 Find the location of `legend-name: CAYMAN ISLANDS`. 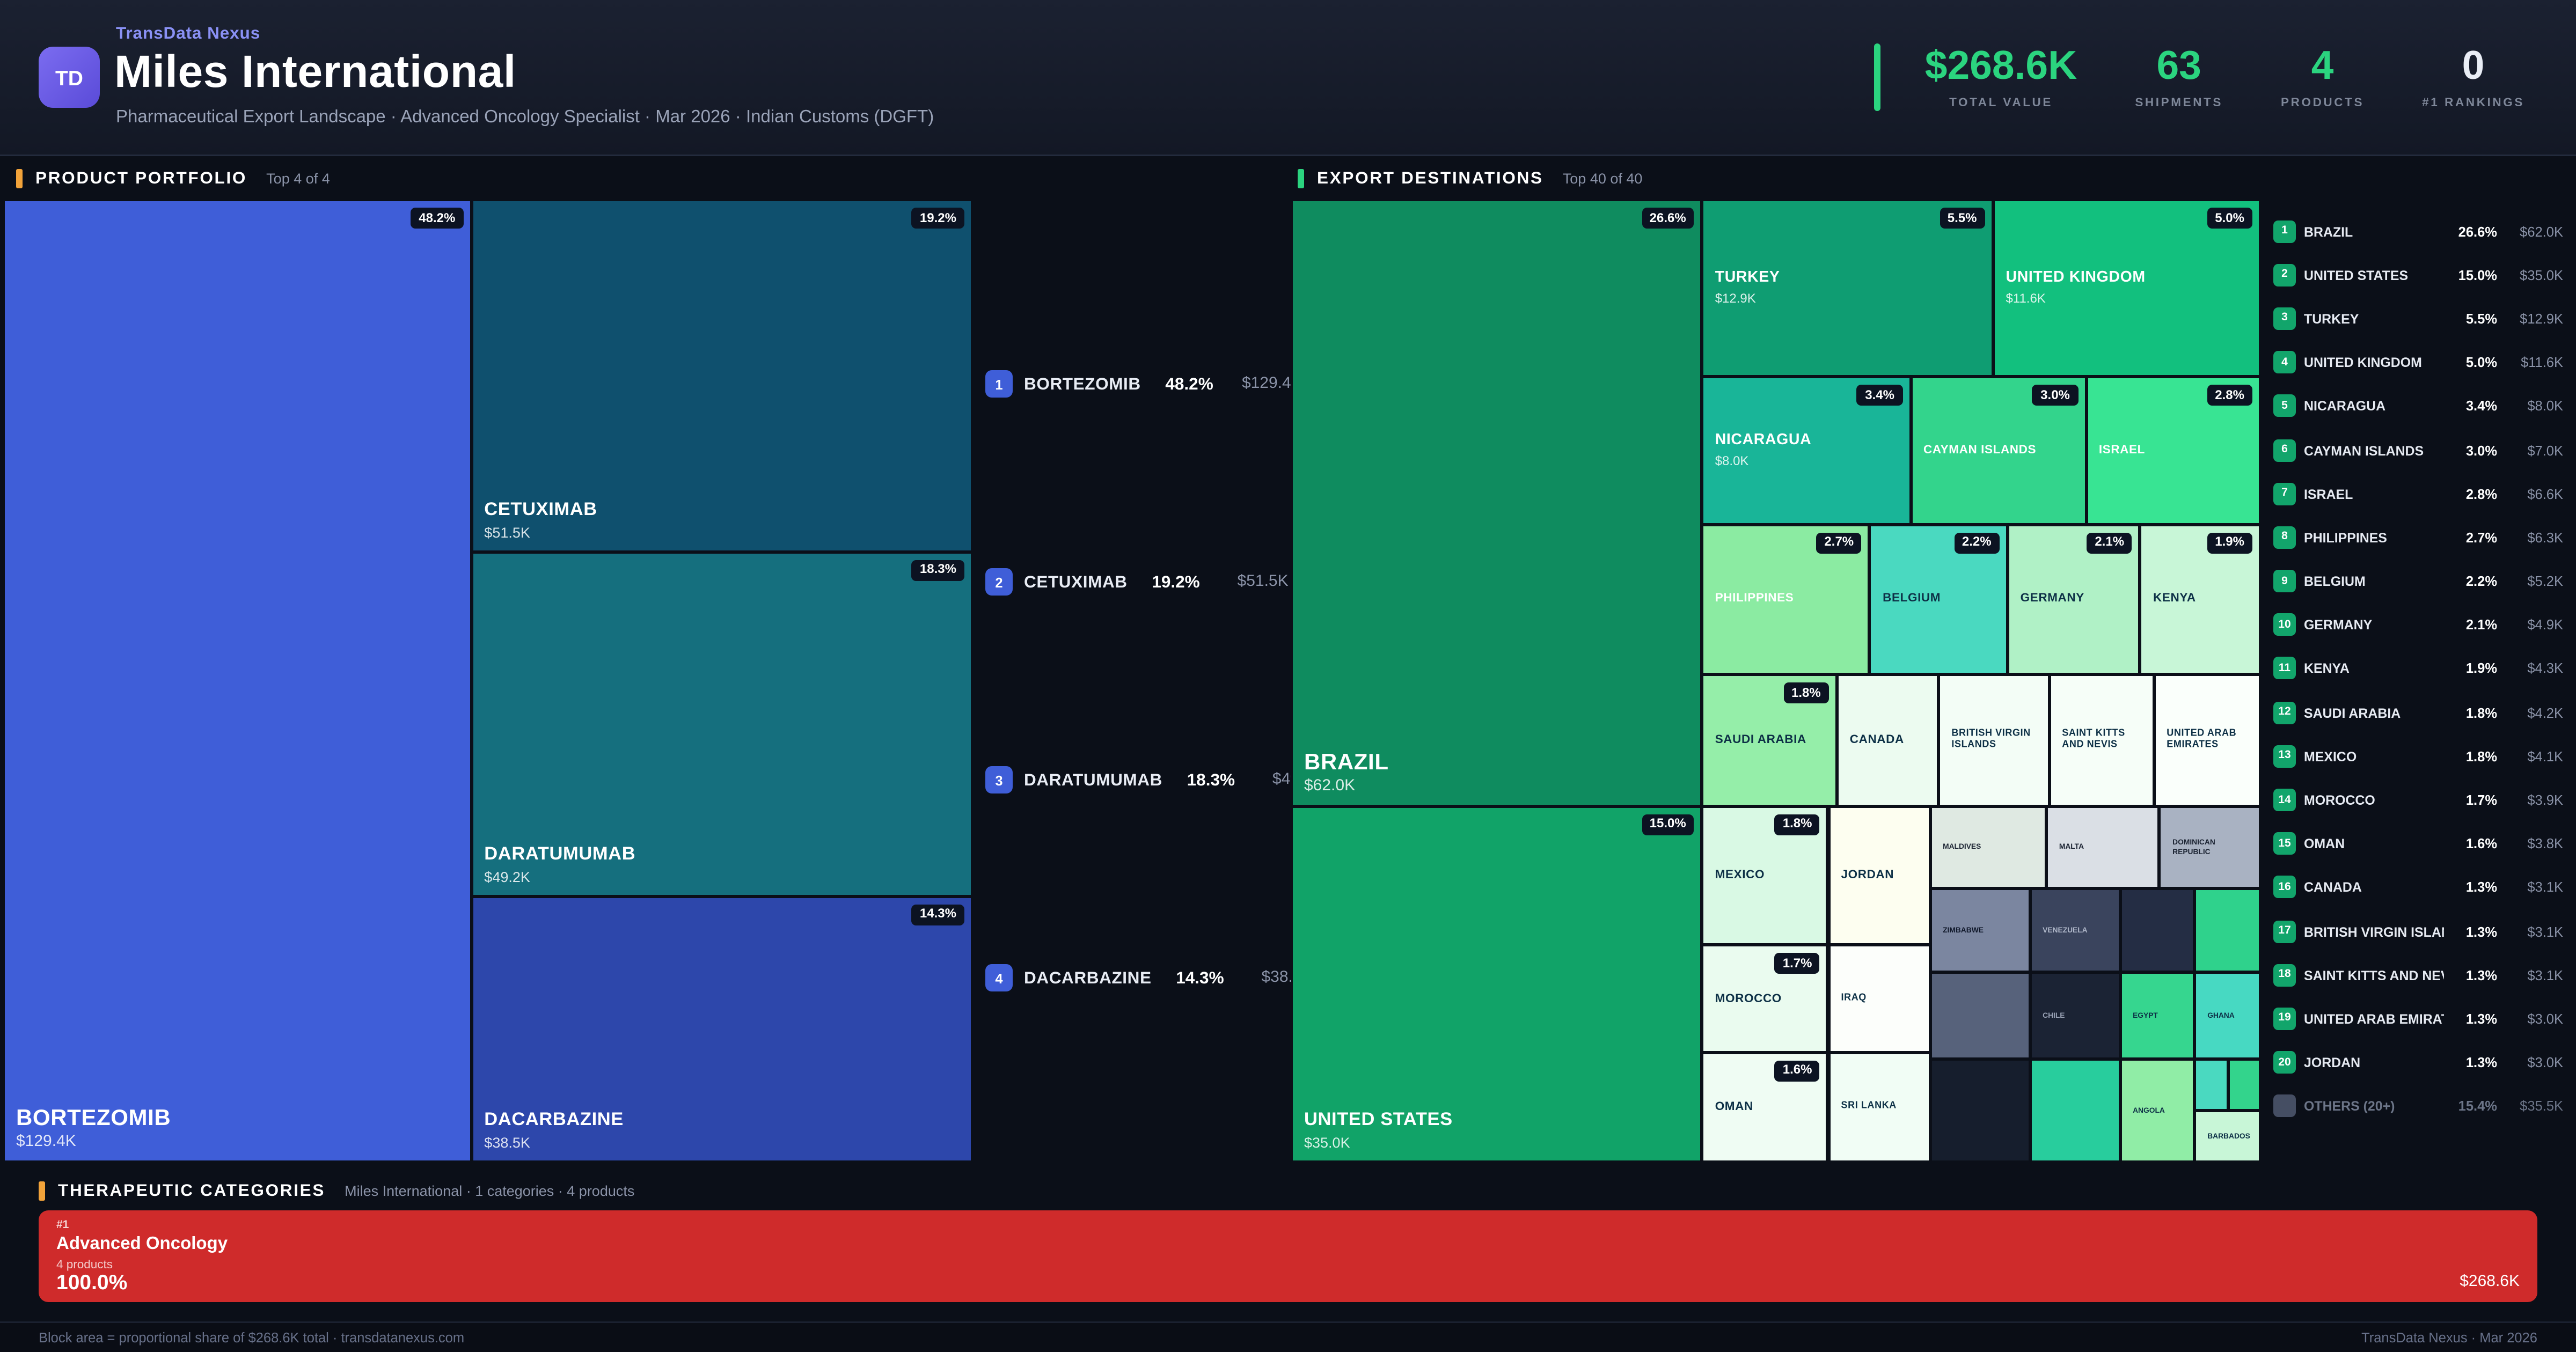

legend-name: CAYMAN ISLANDS is located at coordinates (2364, 450).